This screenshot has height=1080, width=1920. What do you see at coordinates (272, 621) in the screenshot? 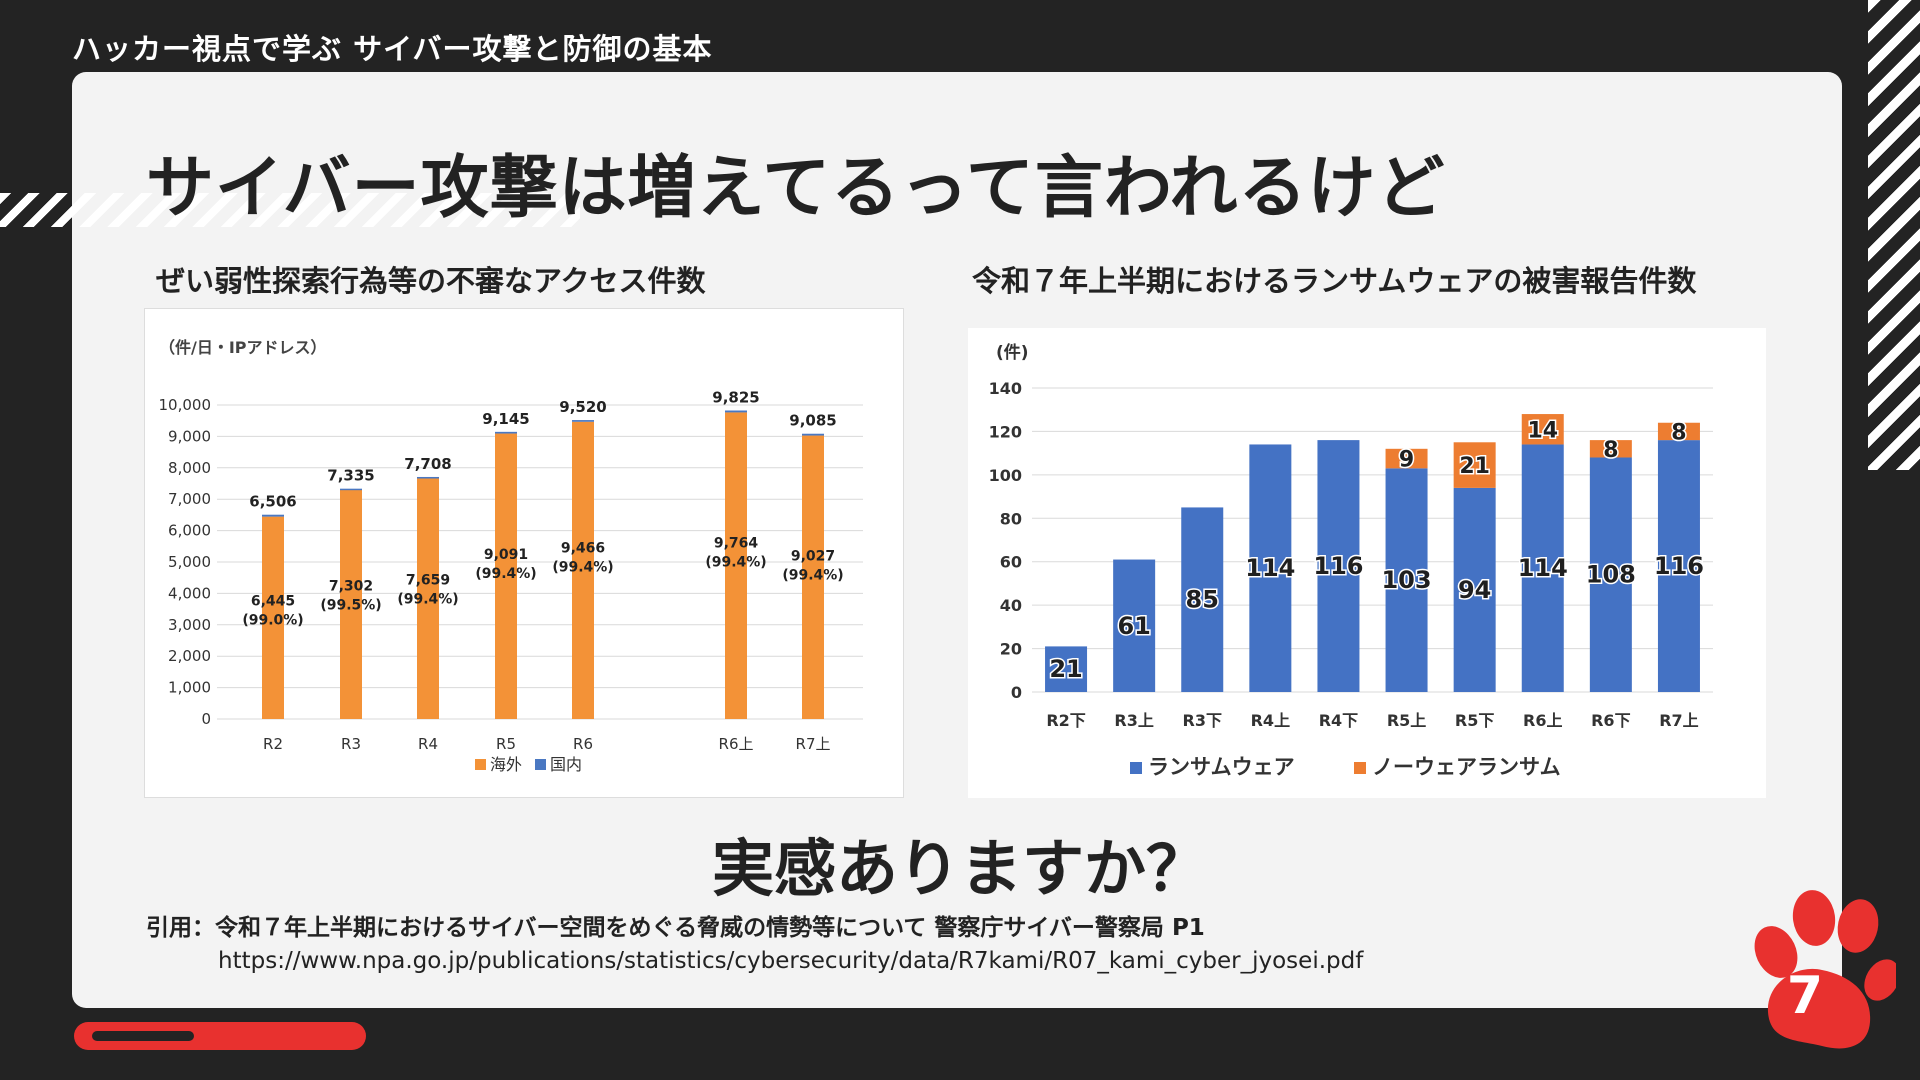
I see `share-label: (99.0%)` at bounding box center [272, 621].